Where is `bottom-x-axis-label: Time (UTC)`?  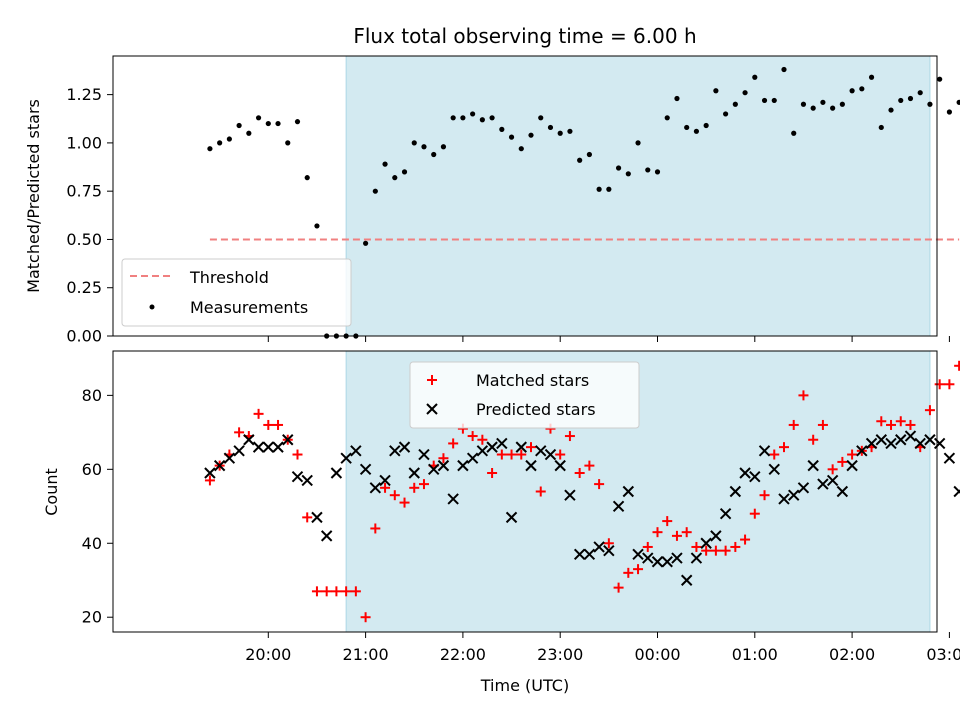 bottom-x-axis-label: Time (UTC) is located at coordinates (524, 685).